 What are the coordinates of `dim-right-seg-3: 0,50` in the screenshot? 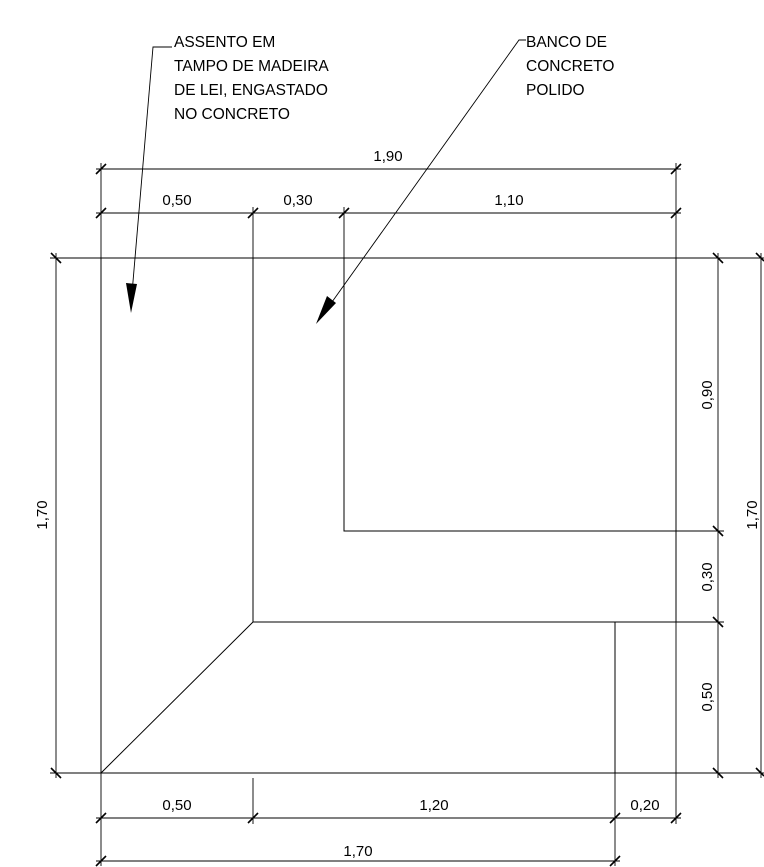 It's located at (707, 696).